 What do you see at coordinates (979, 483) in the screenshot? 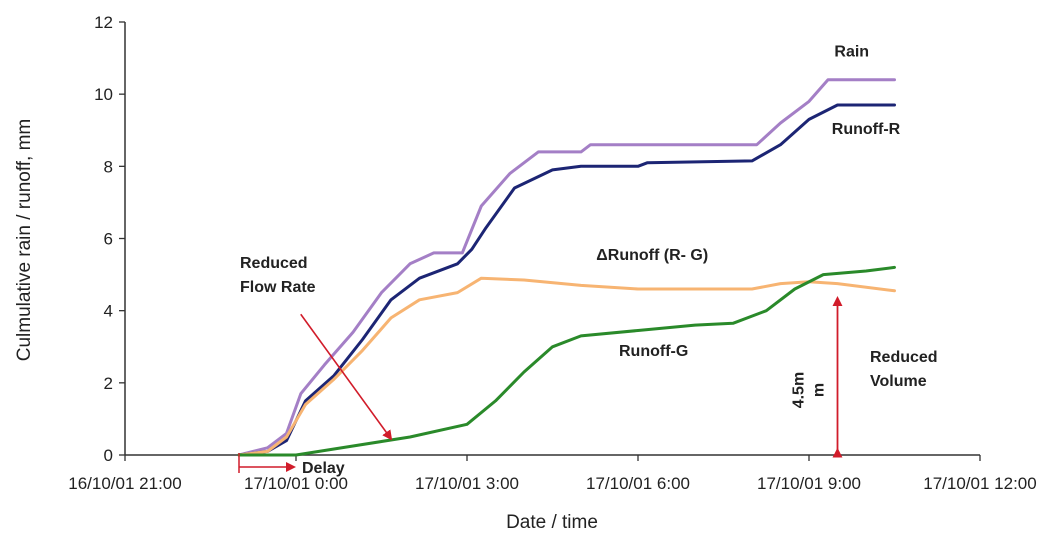
I see `x-tick-label: 17/10/01 12:00` at bounding box center [979, 483].